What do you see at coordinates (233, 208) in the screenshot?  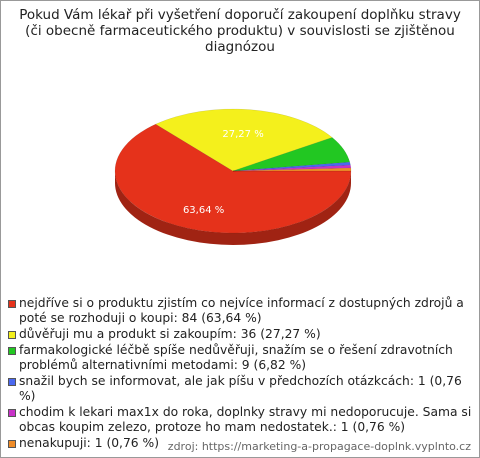 I see `slice-side` at bounding box center [233, 208].